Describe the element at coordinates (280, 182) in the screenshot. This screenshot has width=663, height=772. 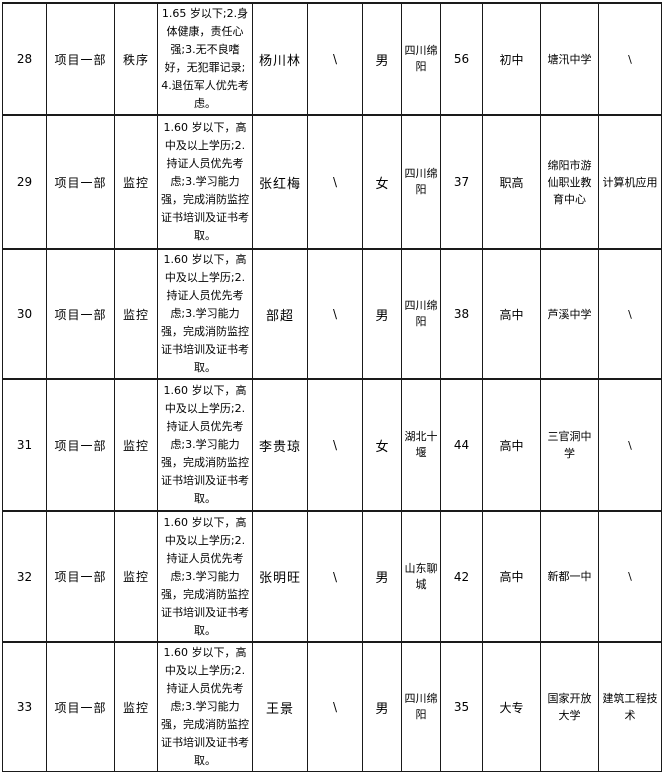
I see `cell-name: 张红梅` at that location.